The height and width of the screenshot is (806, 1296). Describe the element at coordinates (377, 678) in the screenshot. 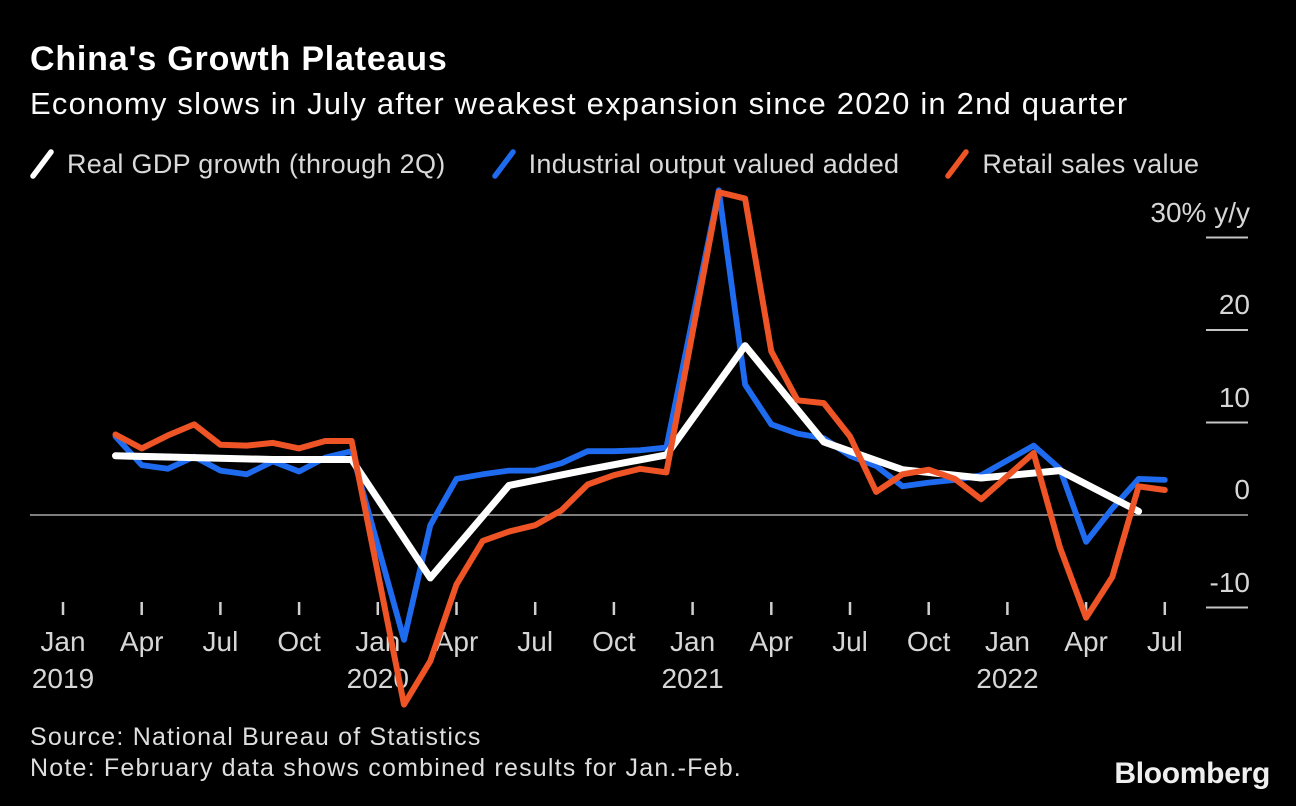

I see `x-axis-year-label: 2020` at that location.